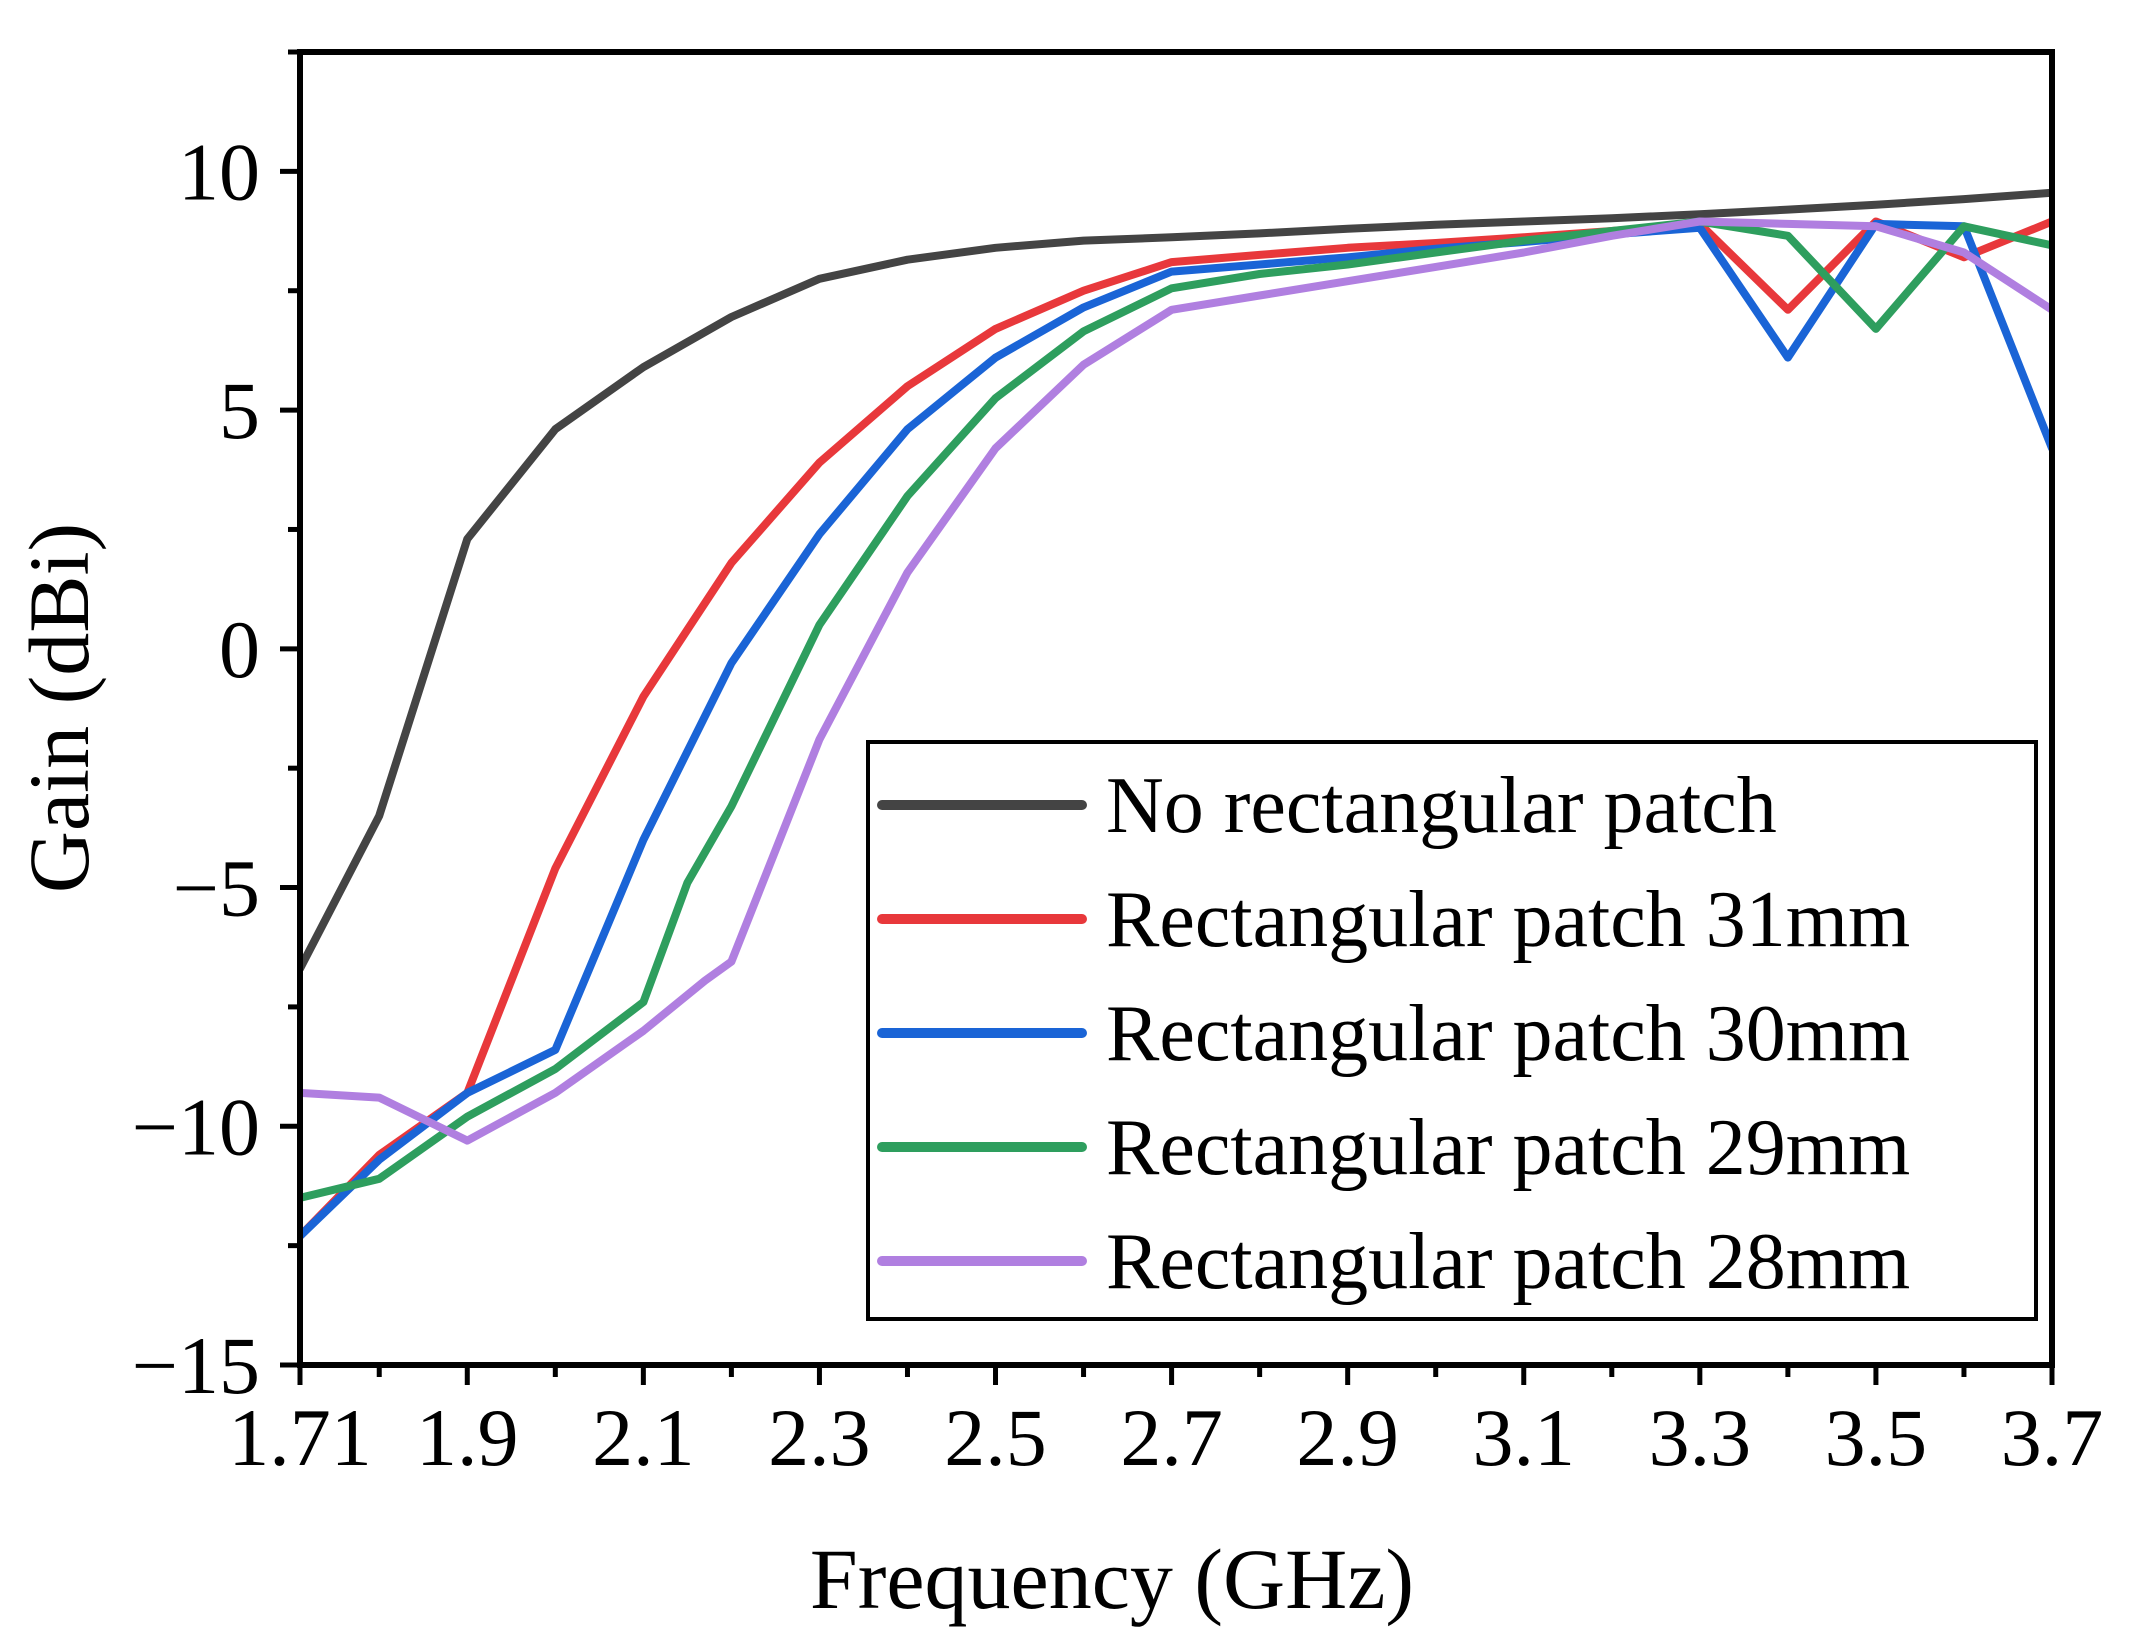 The width and height of the screenshot is (2129, 1639). I want to click on x-tick-label: 3.1, so click(1524, 1437).